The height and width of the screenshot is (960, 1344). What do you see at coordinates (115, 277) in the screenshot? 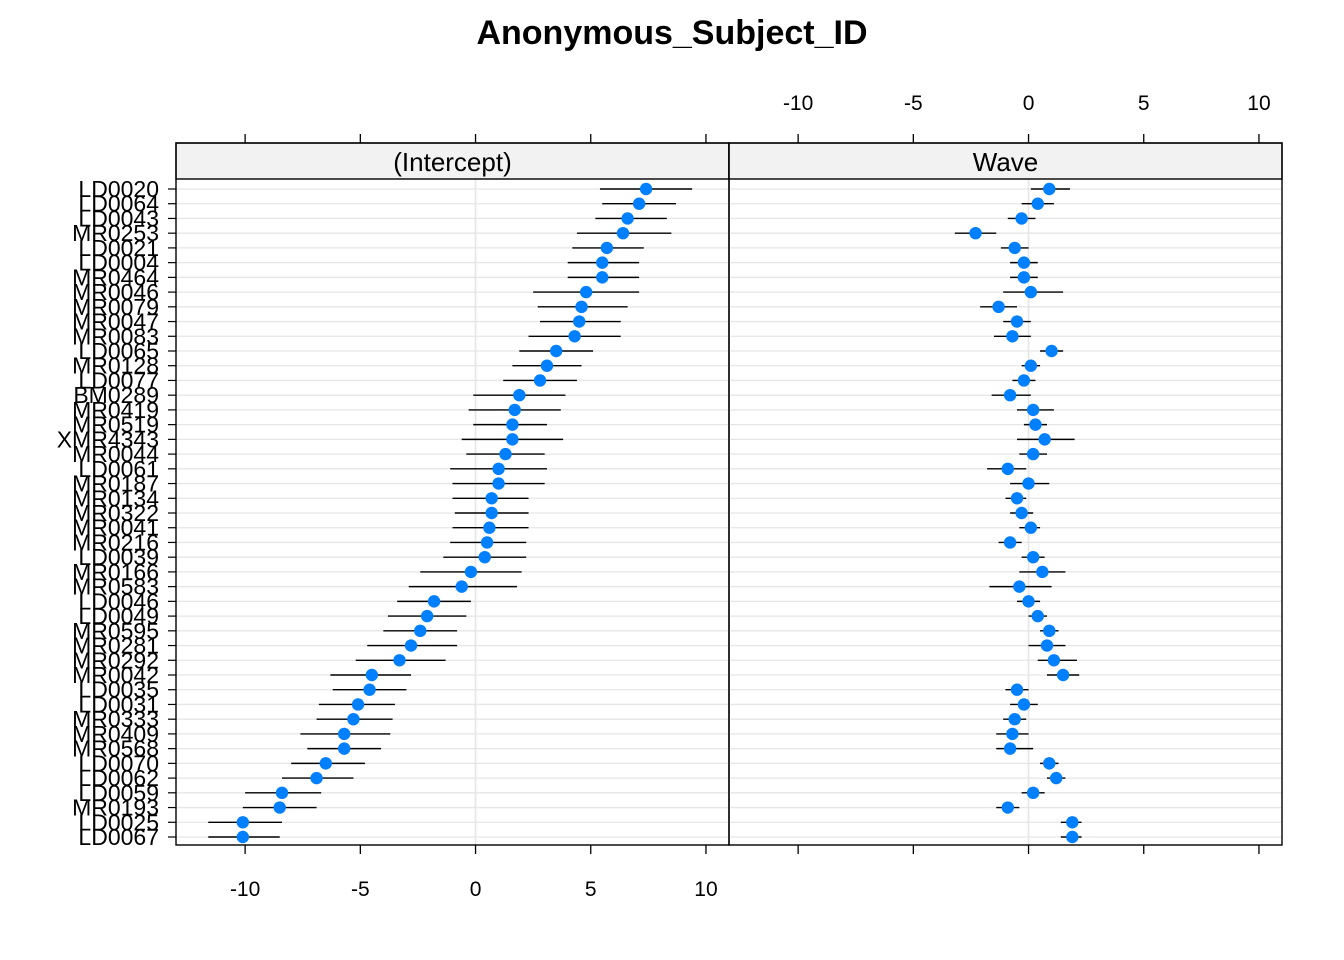
I see `y-tick-label: MR0464` at bounding box center [115, 277].